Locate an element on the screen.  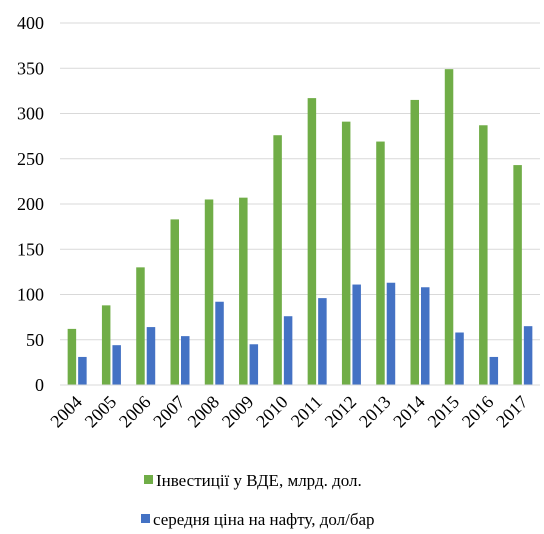
x-tick-label: 2016 is located at coordinates (478, 412).